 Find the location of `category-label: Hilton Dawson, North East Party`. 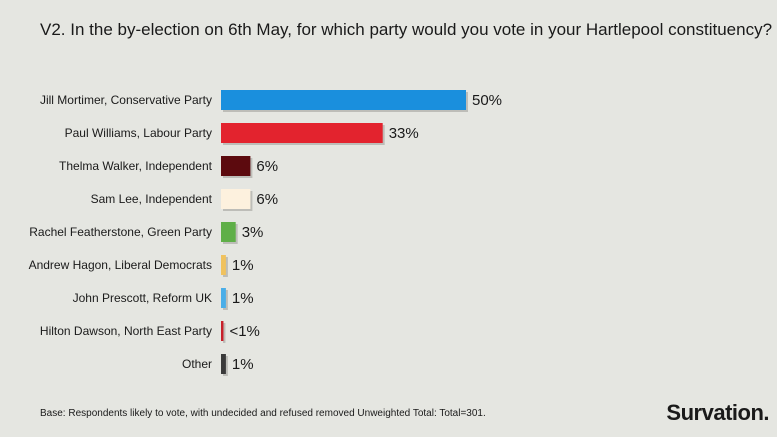

category-label: Hilton Dawson, North East Party is located at coordinates (126, 331).